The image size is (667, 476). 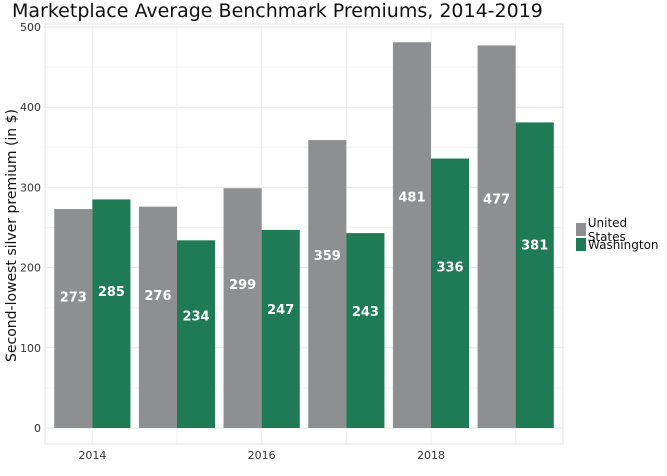 I want to click on bar-value-label: 243, so click(x=365, y=312).